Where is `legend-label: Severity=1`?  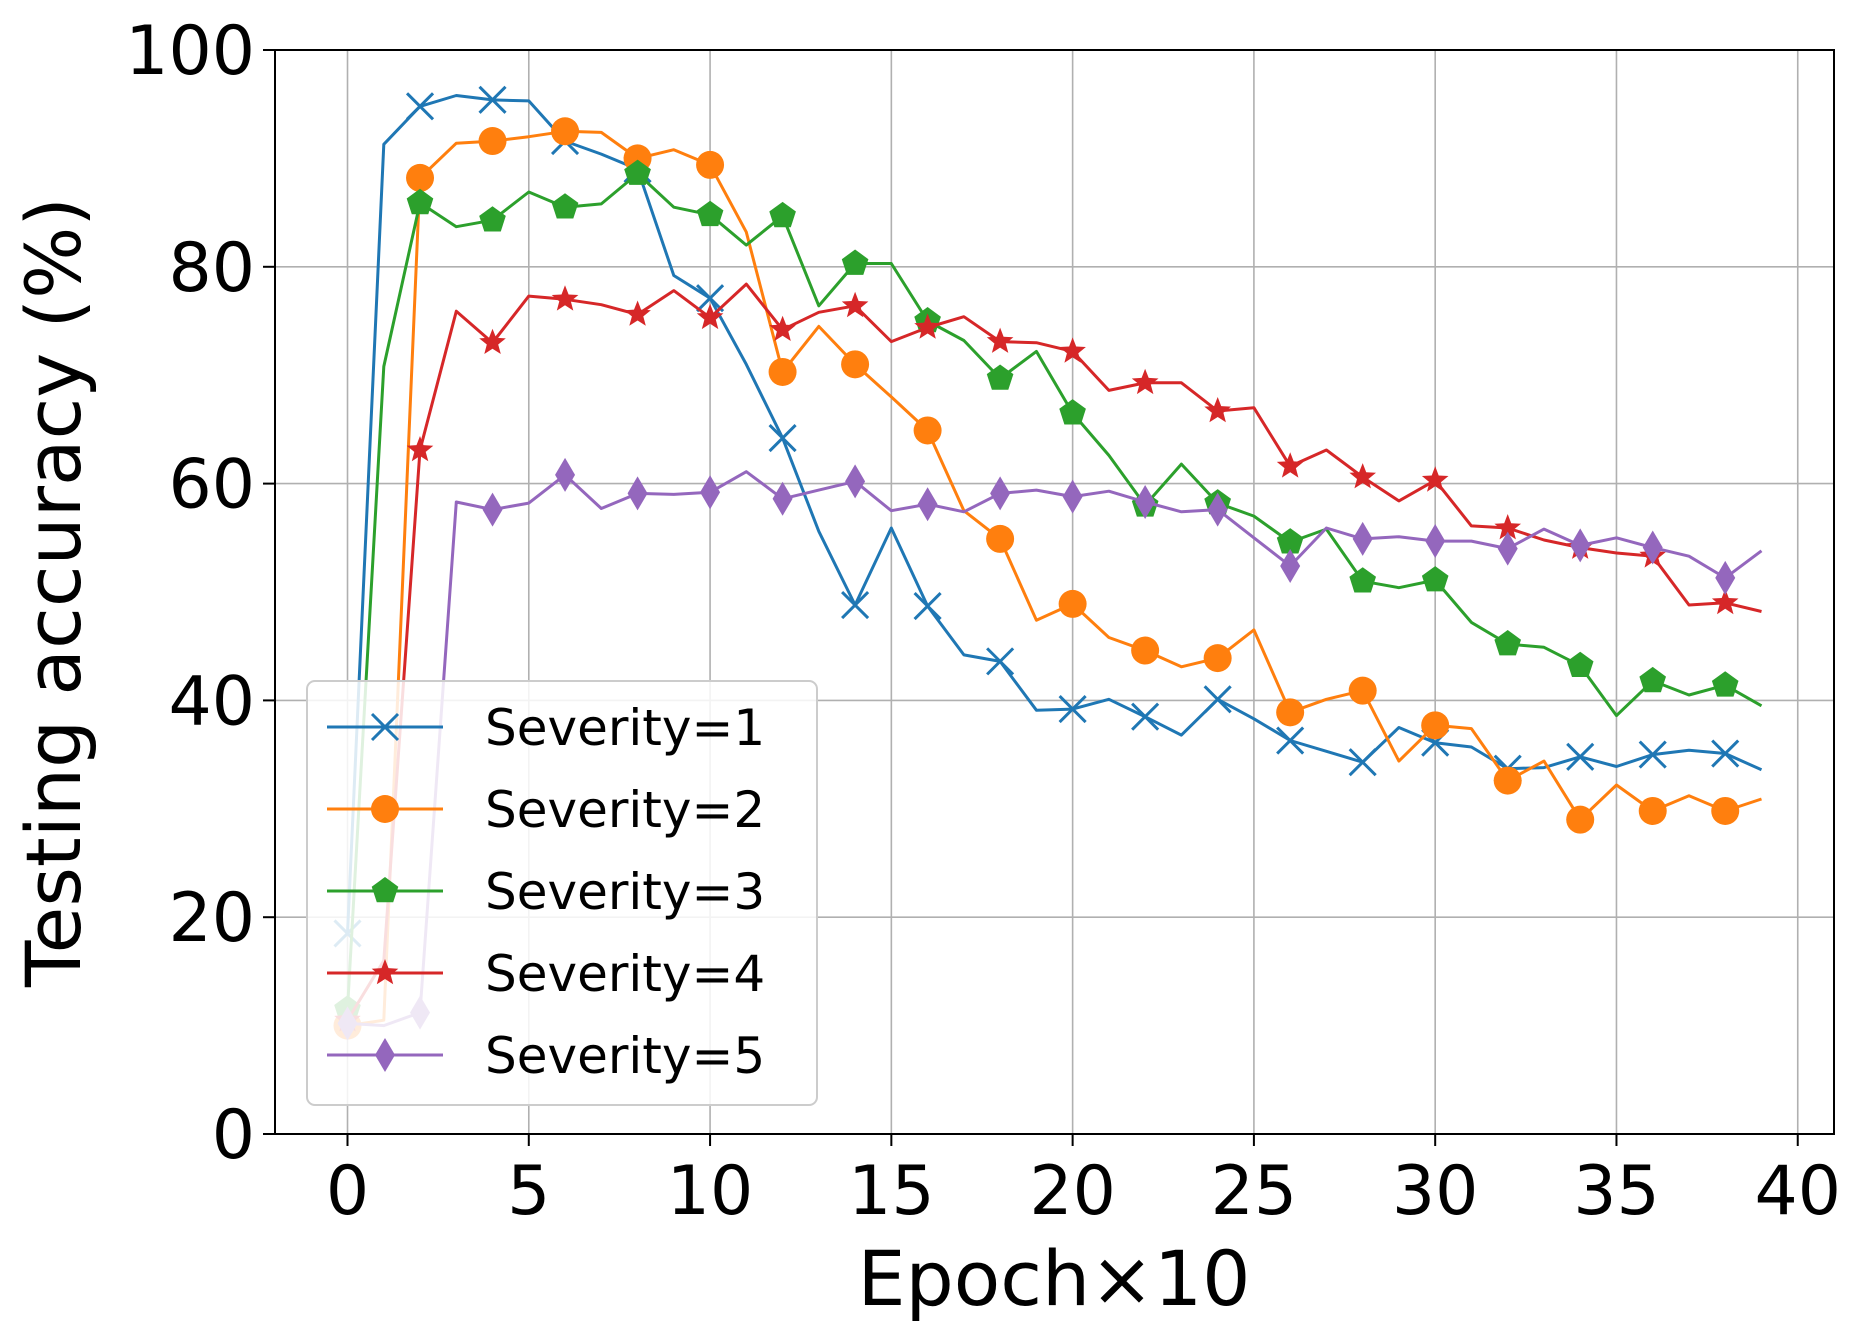 legend-label: Severity=1 is located at coordinates (625, 728).